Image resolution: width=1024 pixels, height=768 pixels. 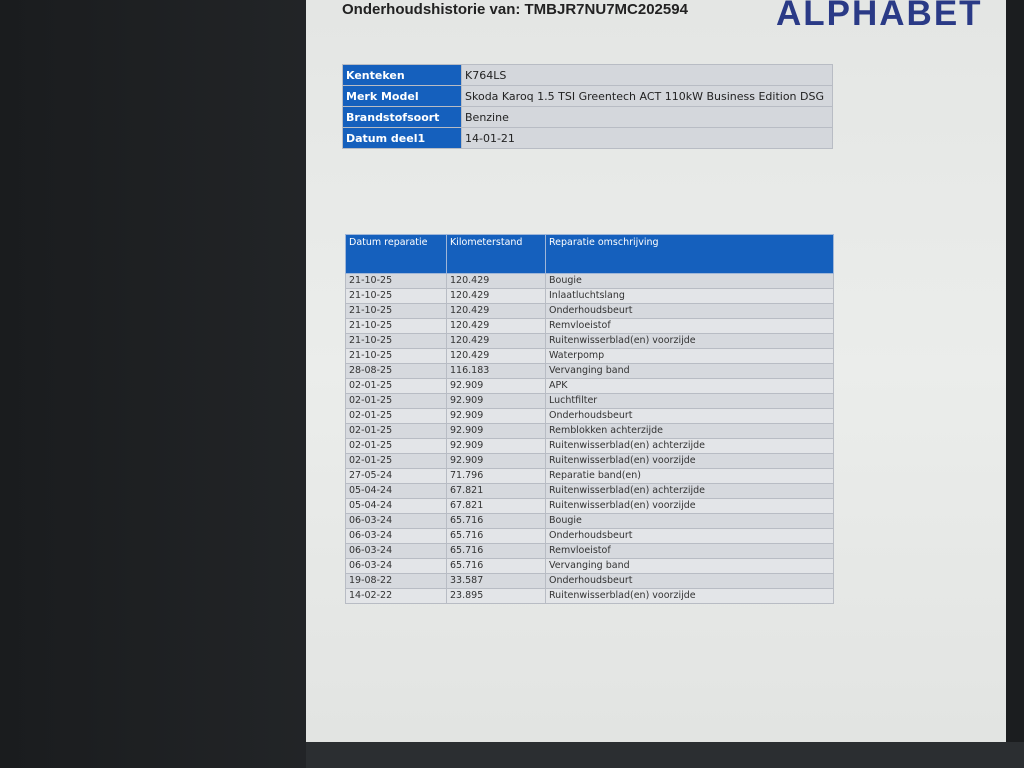 I want to click on info-row: Kenteken K764LS, so click(x=587, y=75).